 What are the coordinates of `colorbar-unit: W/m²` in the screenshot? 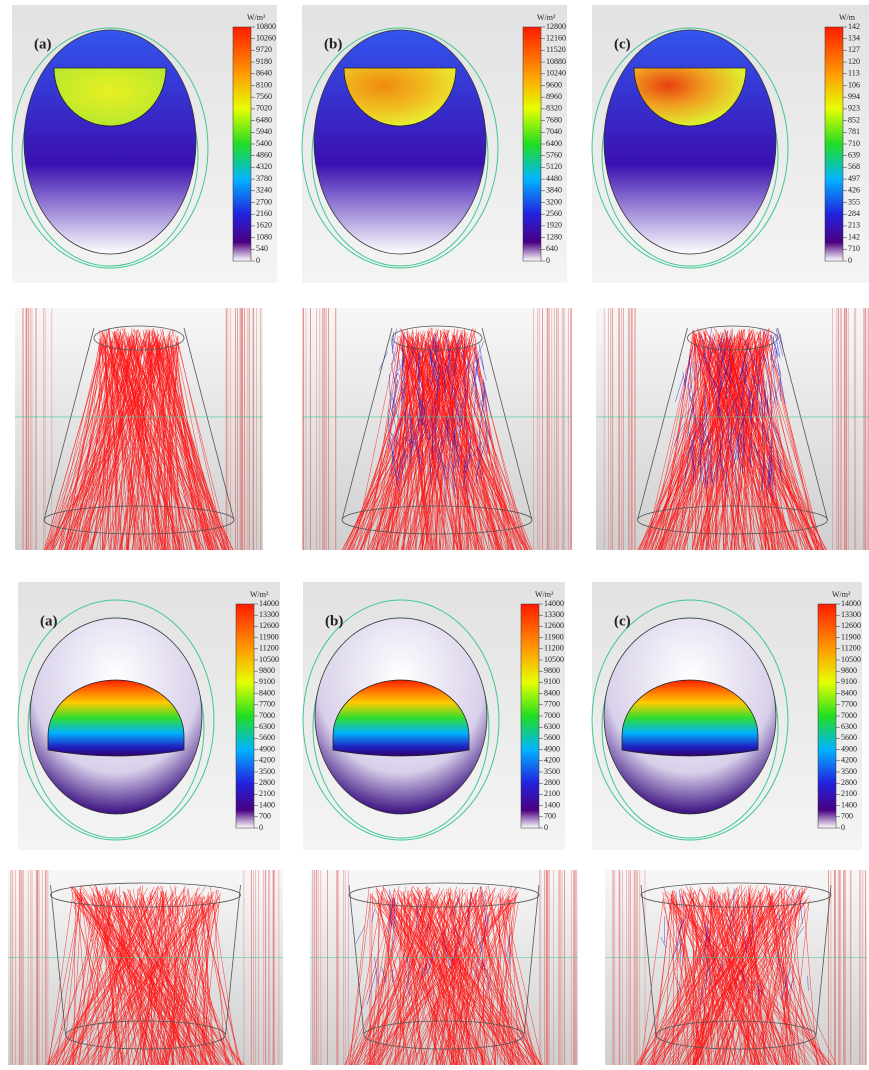 It's located at (256, 17).